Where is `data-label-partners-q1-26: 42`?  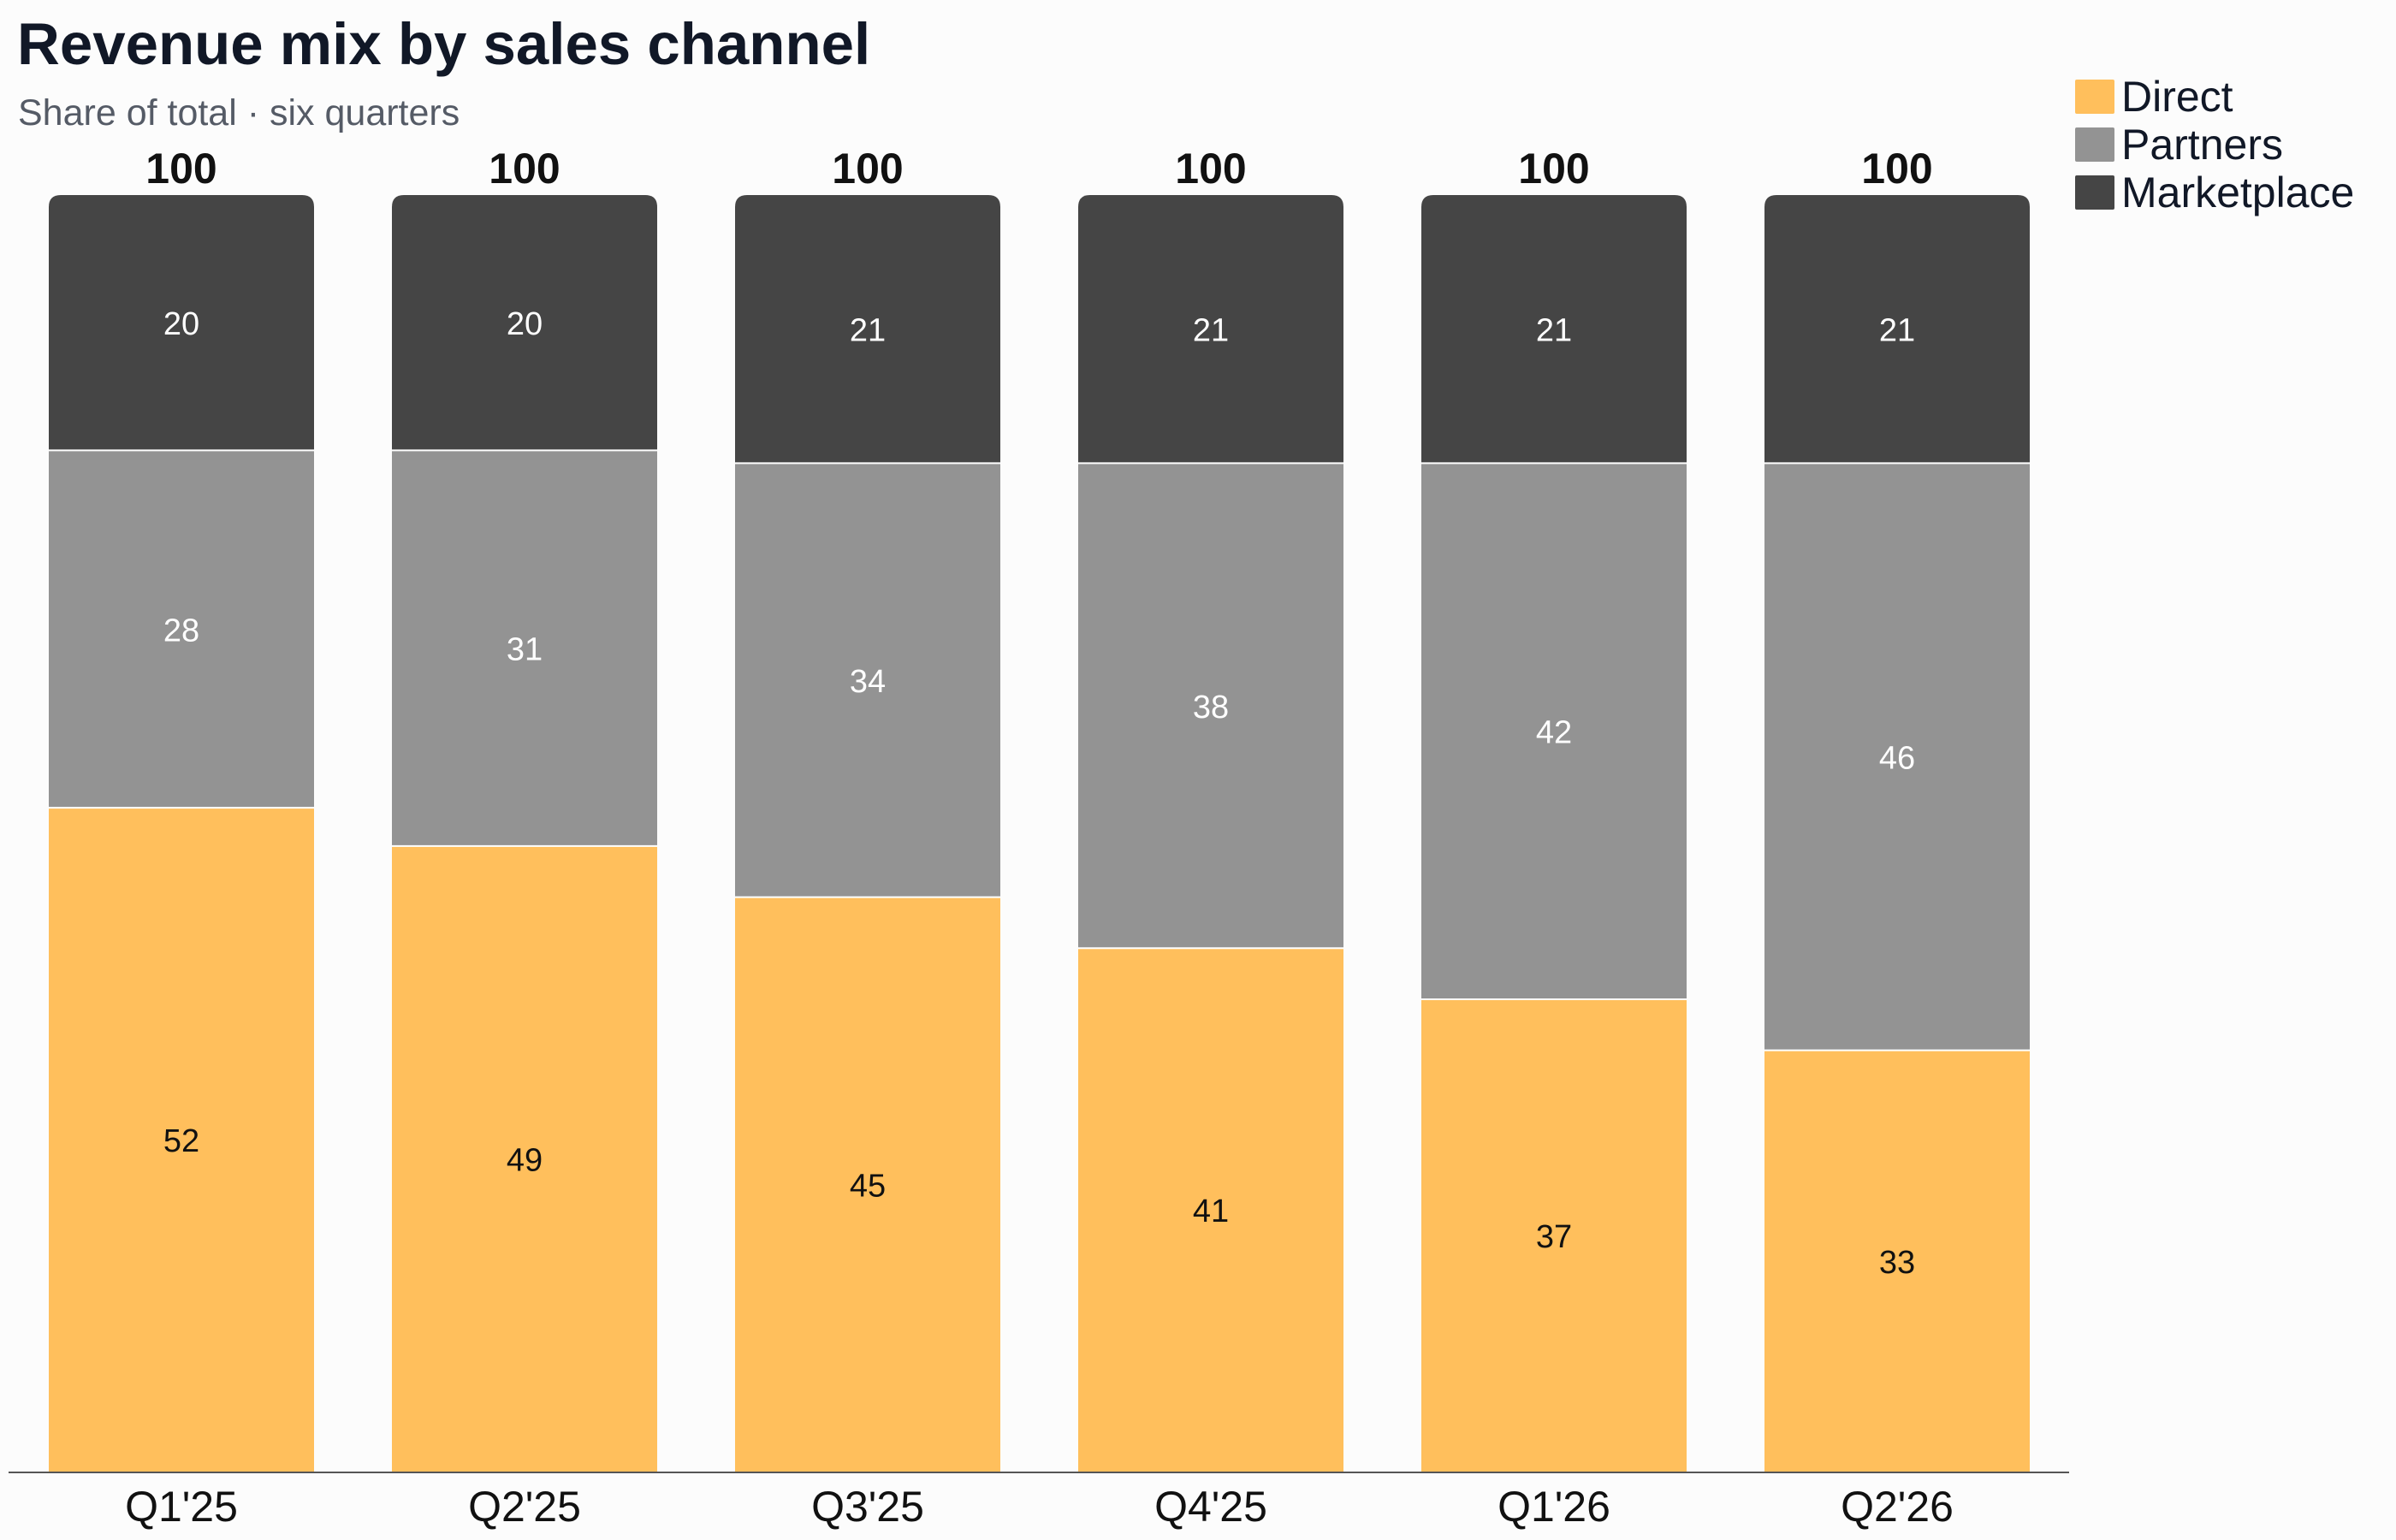
data-label-partners-q1-26: 42 is located at coordinates (1554, 733).